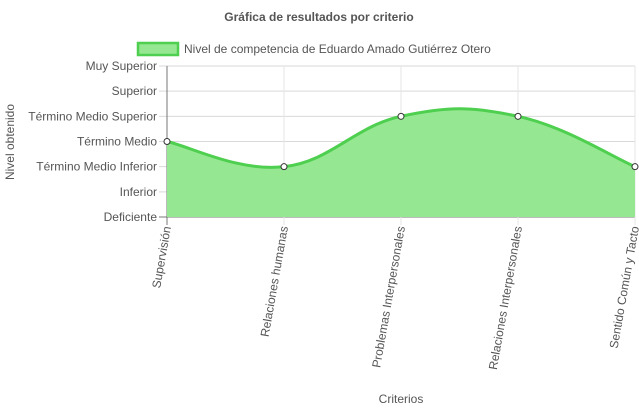 This screenshot has width=639, height=416. I want to click on x-tick-label: Relaciones Interpersonales, so click(505, 298).